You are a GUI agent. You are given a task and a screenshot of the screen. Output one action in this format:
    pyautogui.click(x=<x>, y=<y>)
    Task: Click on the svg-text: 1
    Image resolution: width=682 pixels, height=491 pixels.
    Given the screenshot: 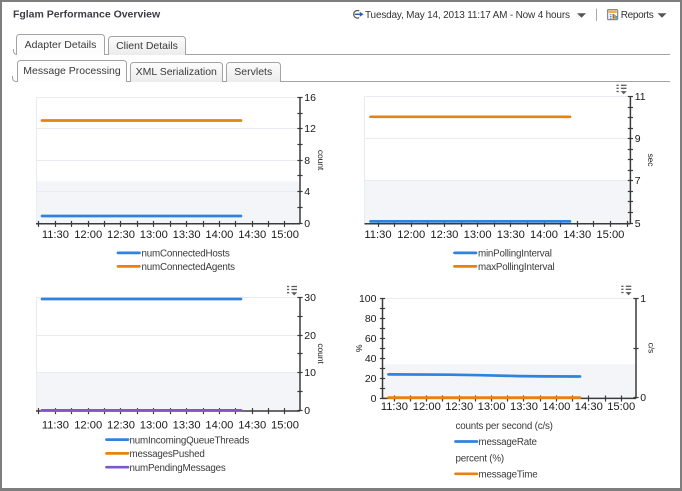 What is the action you would take?
    pyautogui.click(x=643, y=299)
    